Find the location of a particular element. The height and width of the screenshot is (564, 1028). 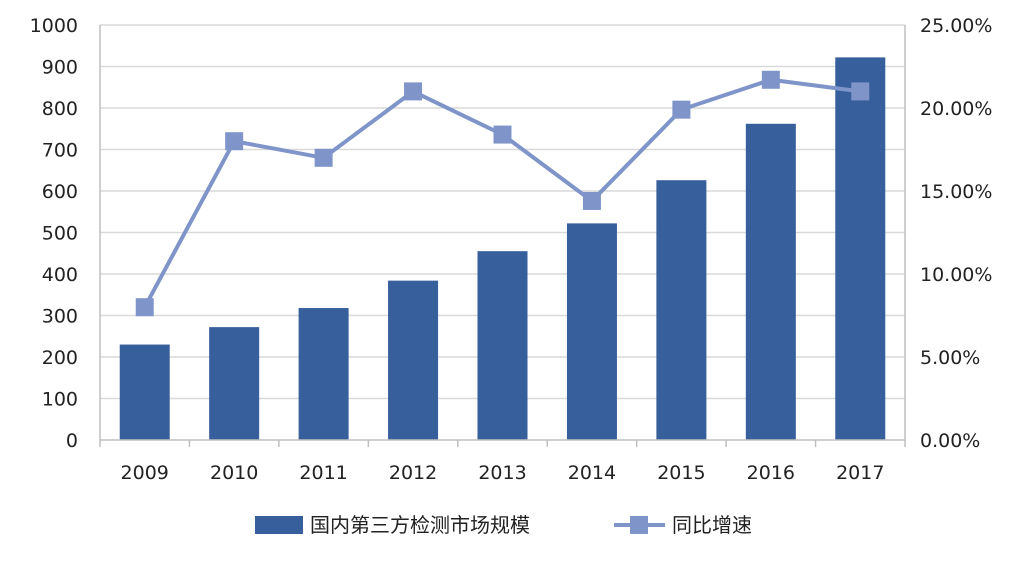

y-right-tick-label: 0.00% is located at coordinates (950, 441).